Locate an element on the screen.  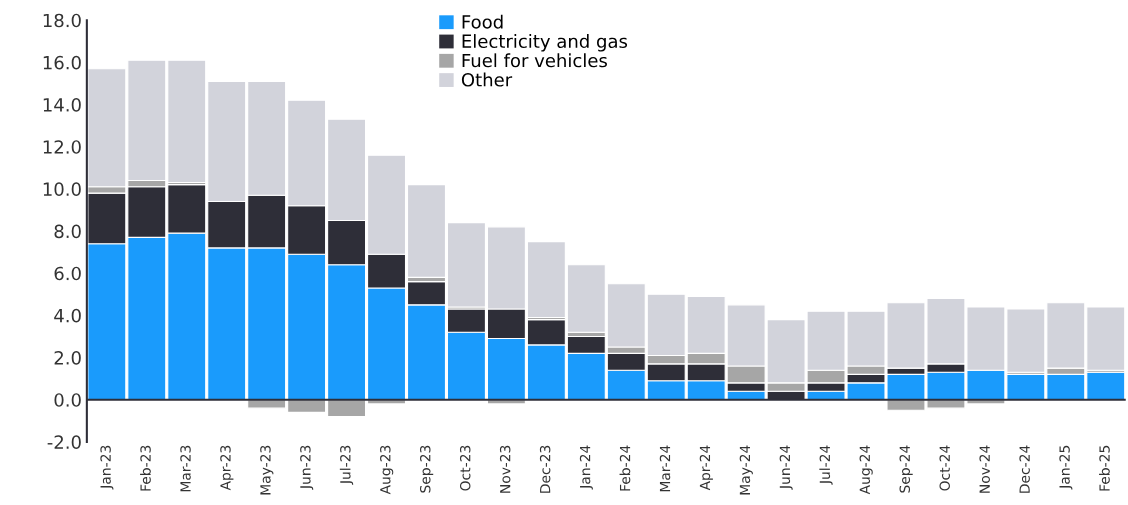
x-tick-label: Jun-24 is located at coordinates (786, 467).